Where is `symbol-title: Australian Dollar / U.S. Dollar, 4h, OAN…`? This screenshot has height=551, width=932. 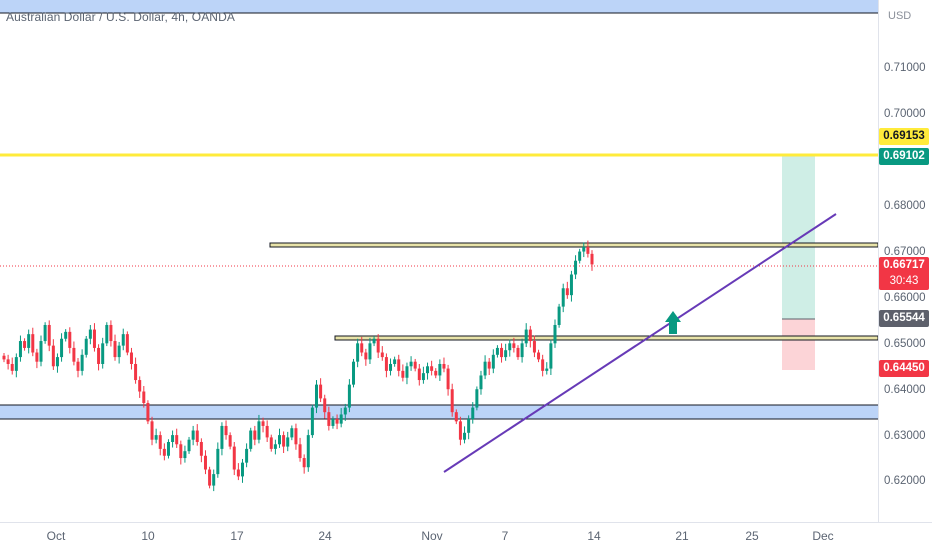 symbol-title: Australian Dollar / U.S. Dollar, 4h, OAN… is located at coordinates (120, 17).